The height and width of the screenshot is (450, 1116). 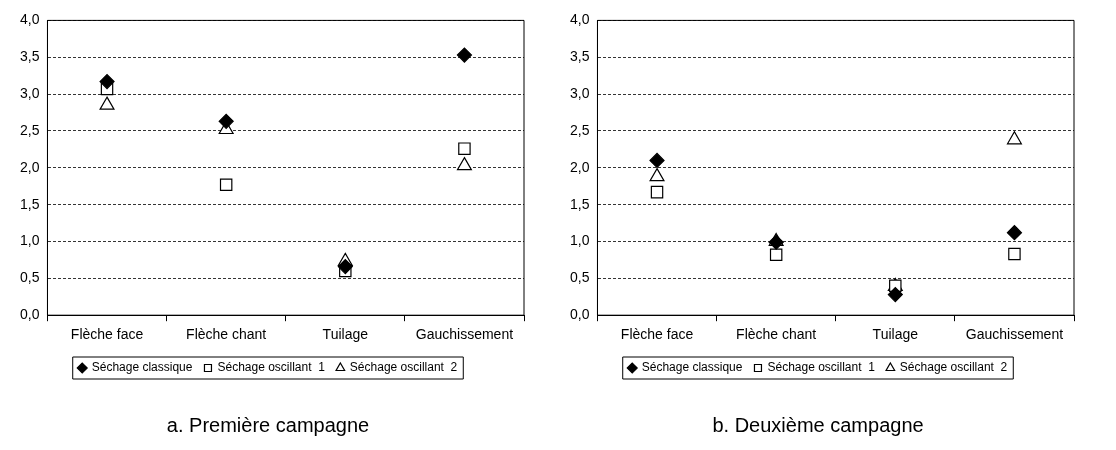 What do you see at coordinates (818, 424) in the screenshot?
I see `text: b. Deuxième campagne` at bounding box center [818, 424].